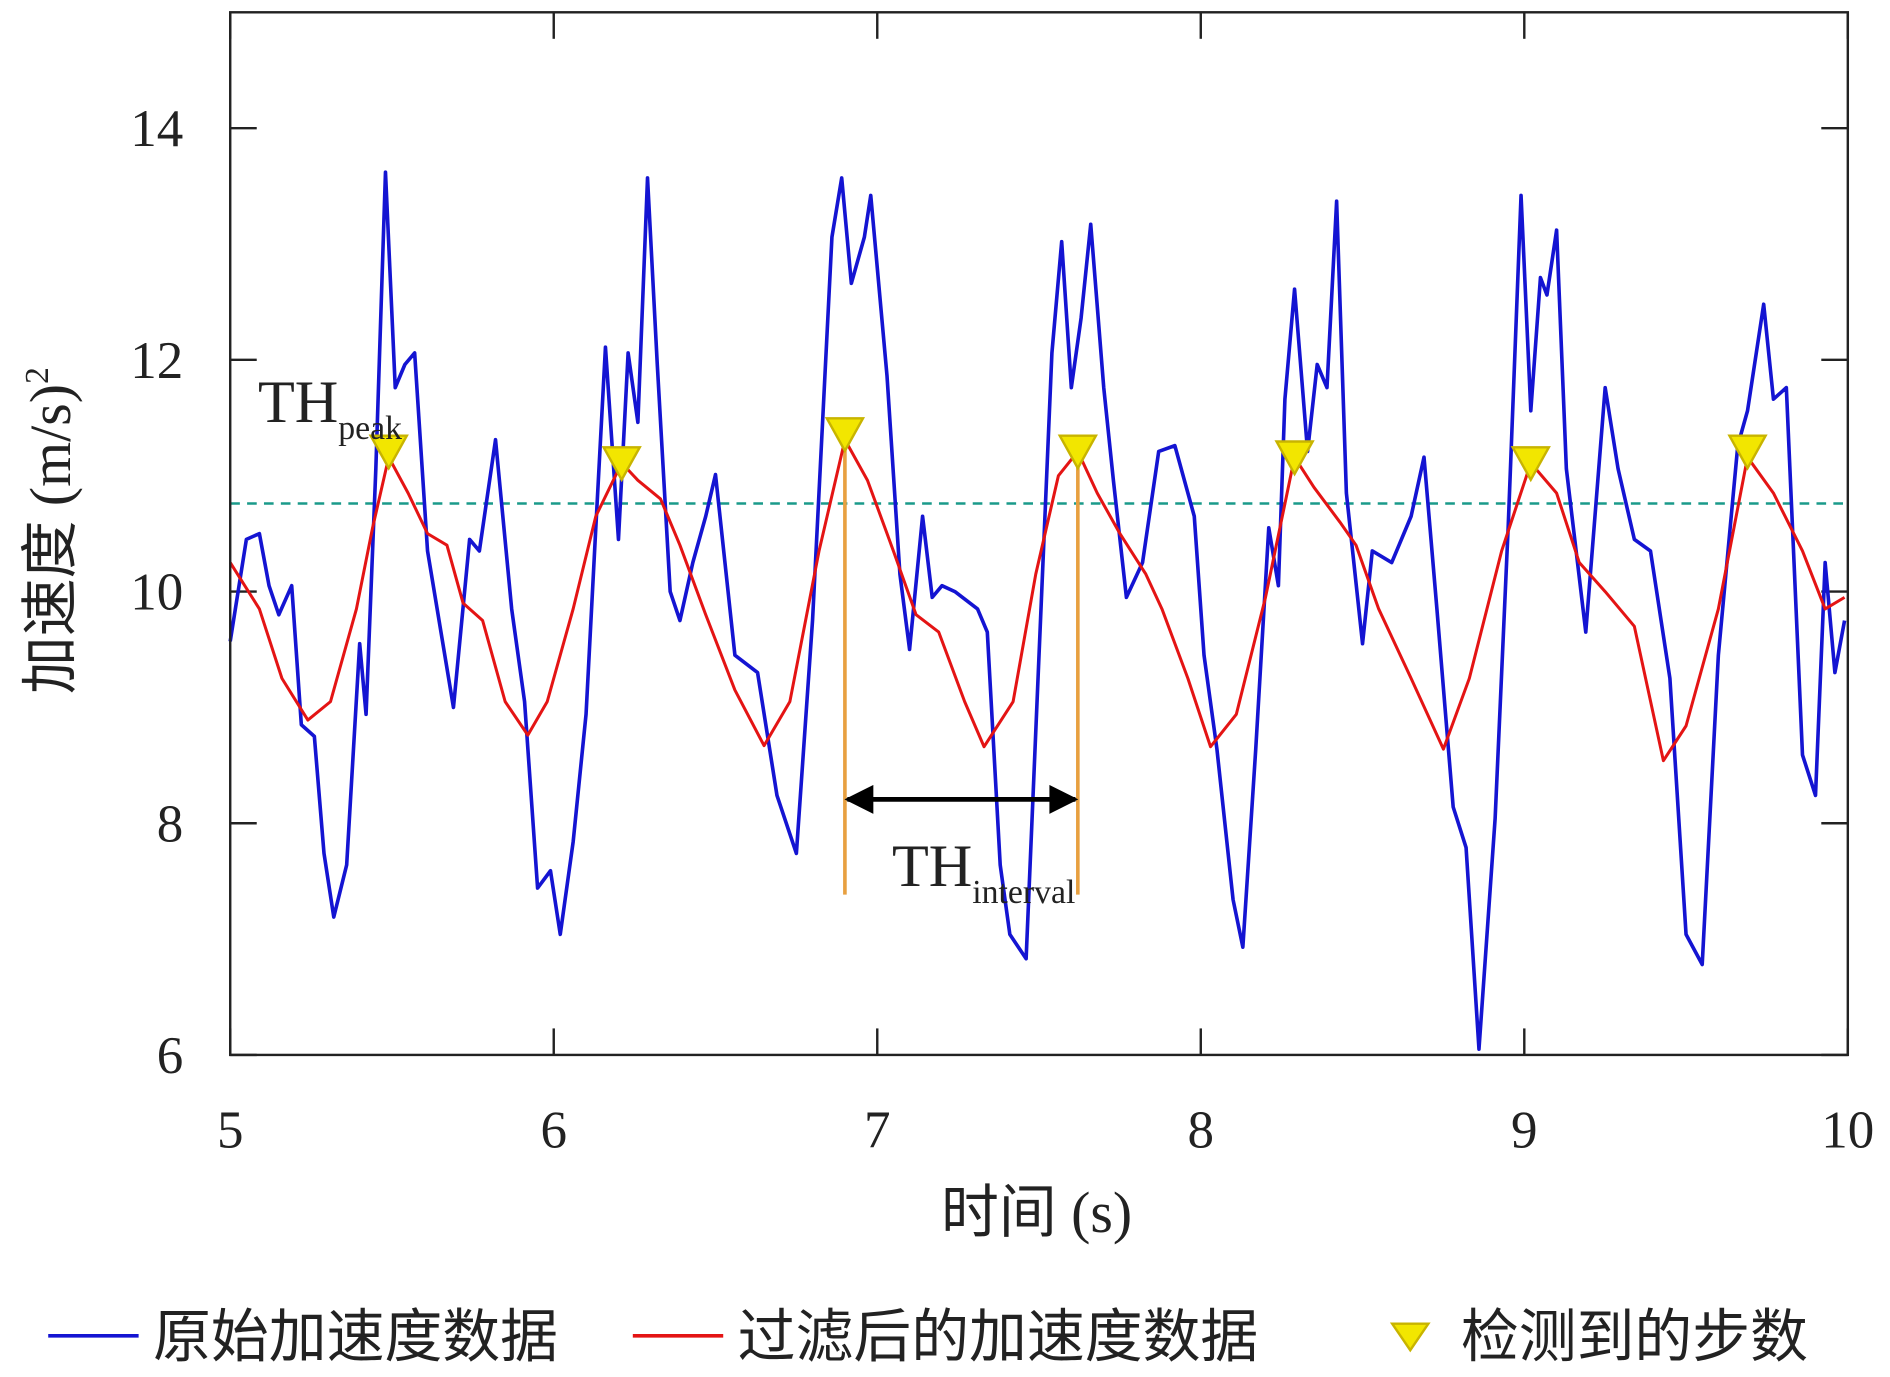 Image resolution: width=1890 pixels, height=1377 pixels. I want to click on x-tick-label: 5, so click(230, 1131).